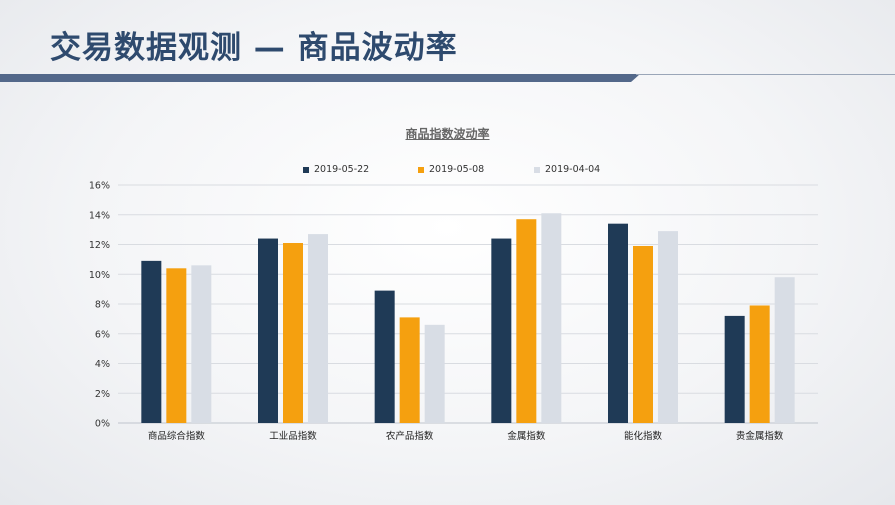  I want to click on x-category-label: 农产品指数, so click(410, 436).